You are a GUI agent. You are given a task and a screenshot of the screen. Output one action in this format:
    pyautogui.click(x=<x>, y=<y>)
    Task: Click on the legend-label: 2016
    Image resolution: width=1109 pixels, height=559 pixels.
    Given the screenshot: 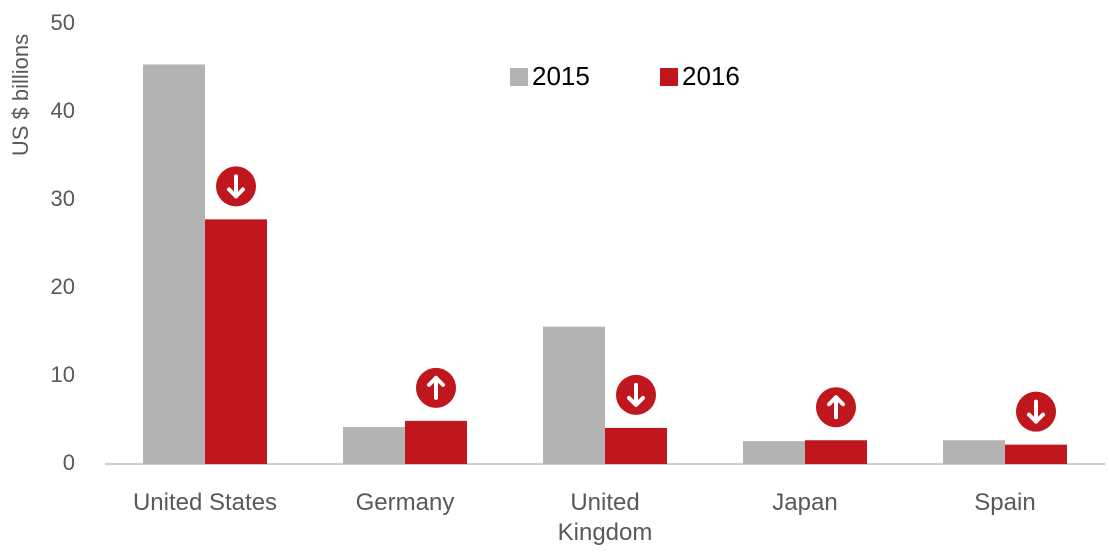 What is the action you would take?
    pyautogui.click(x=711, y=76)
    